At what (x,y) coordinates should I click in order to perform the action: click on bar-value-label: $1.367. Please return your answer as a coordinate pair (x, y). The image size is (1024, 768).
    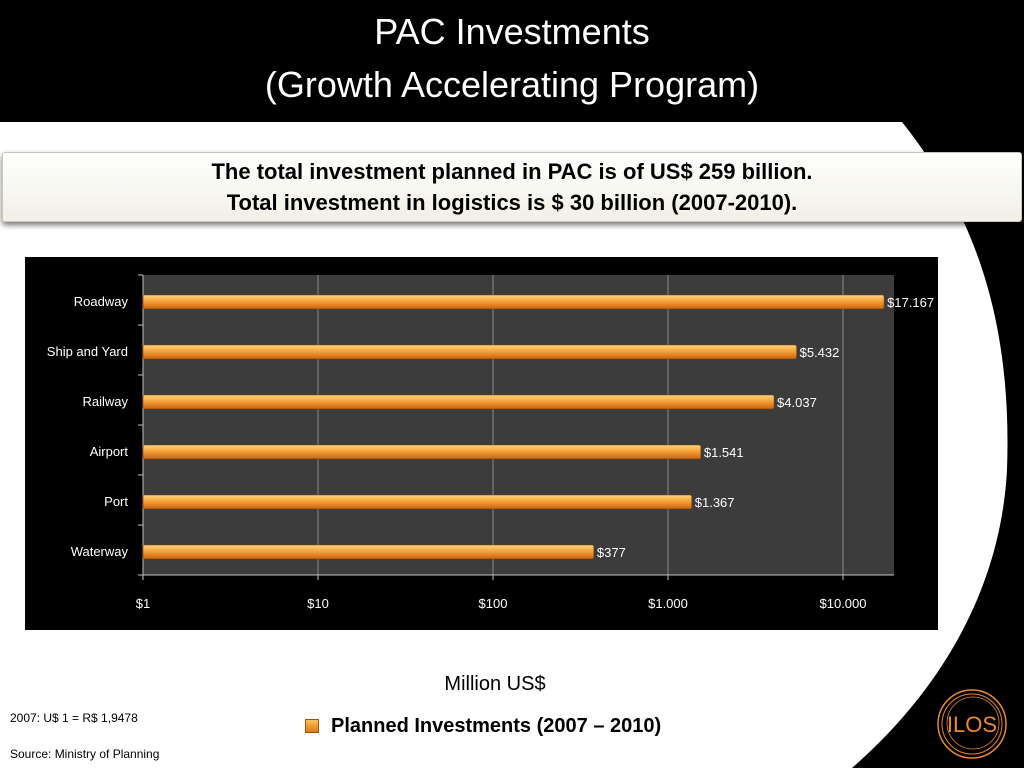
    Looking at the image, I should click on (715, 502).